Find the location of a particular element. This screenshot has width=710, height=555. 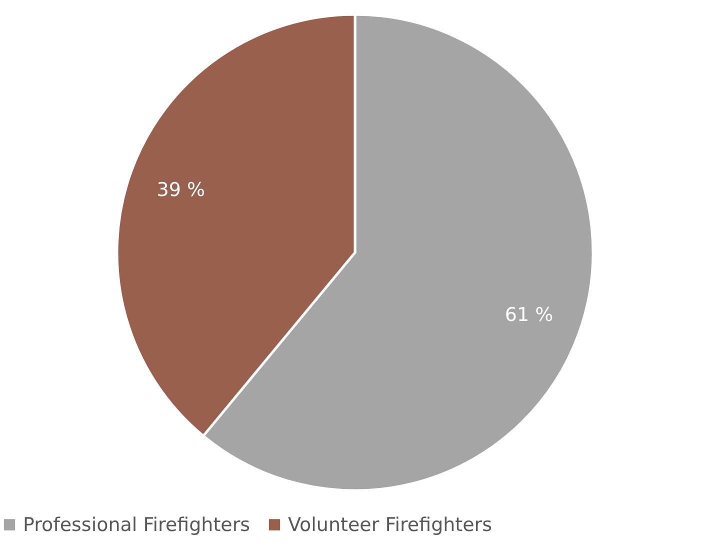

data-label: 61 % is located at coordinates (529, 315).